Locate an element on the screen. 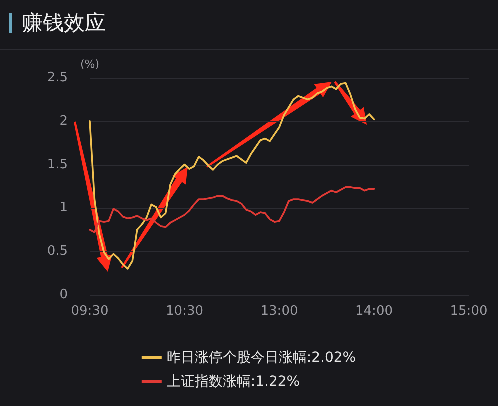 This screenshot has width=498, height=406. y-tick-label: 1.5 is located at coordinates (57, 164).